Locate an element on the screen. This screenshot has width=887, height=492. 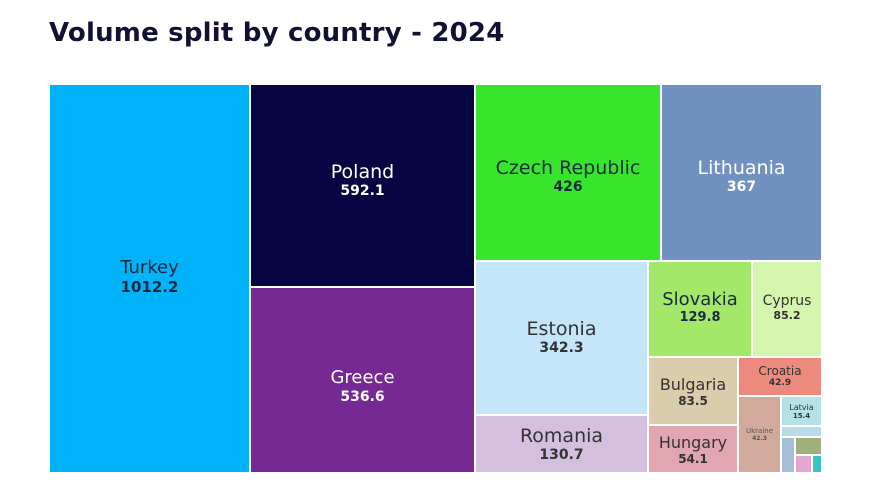
tile-label: Latvia 15.4 is located at coordinates (801, 412).